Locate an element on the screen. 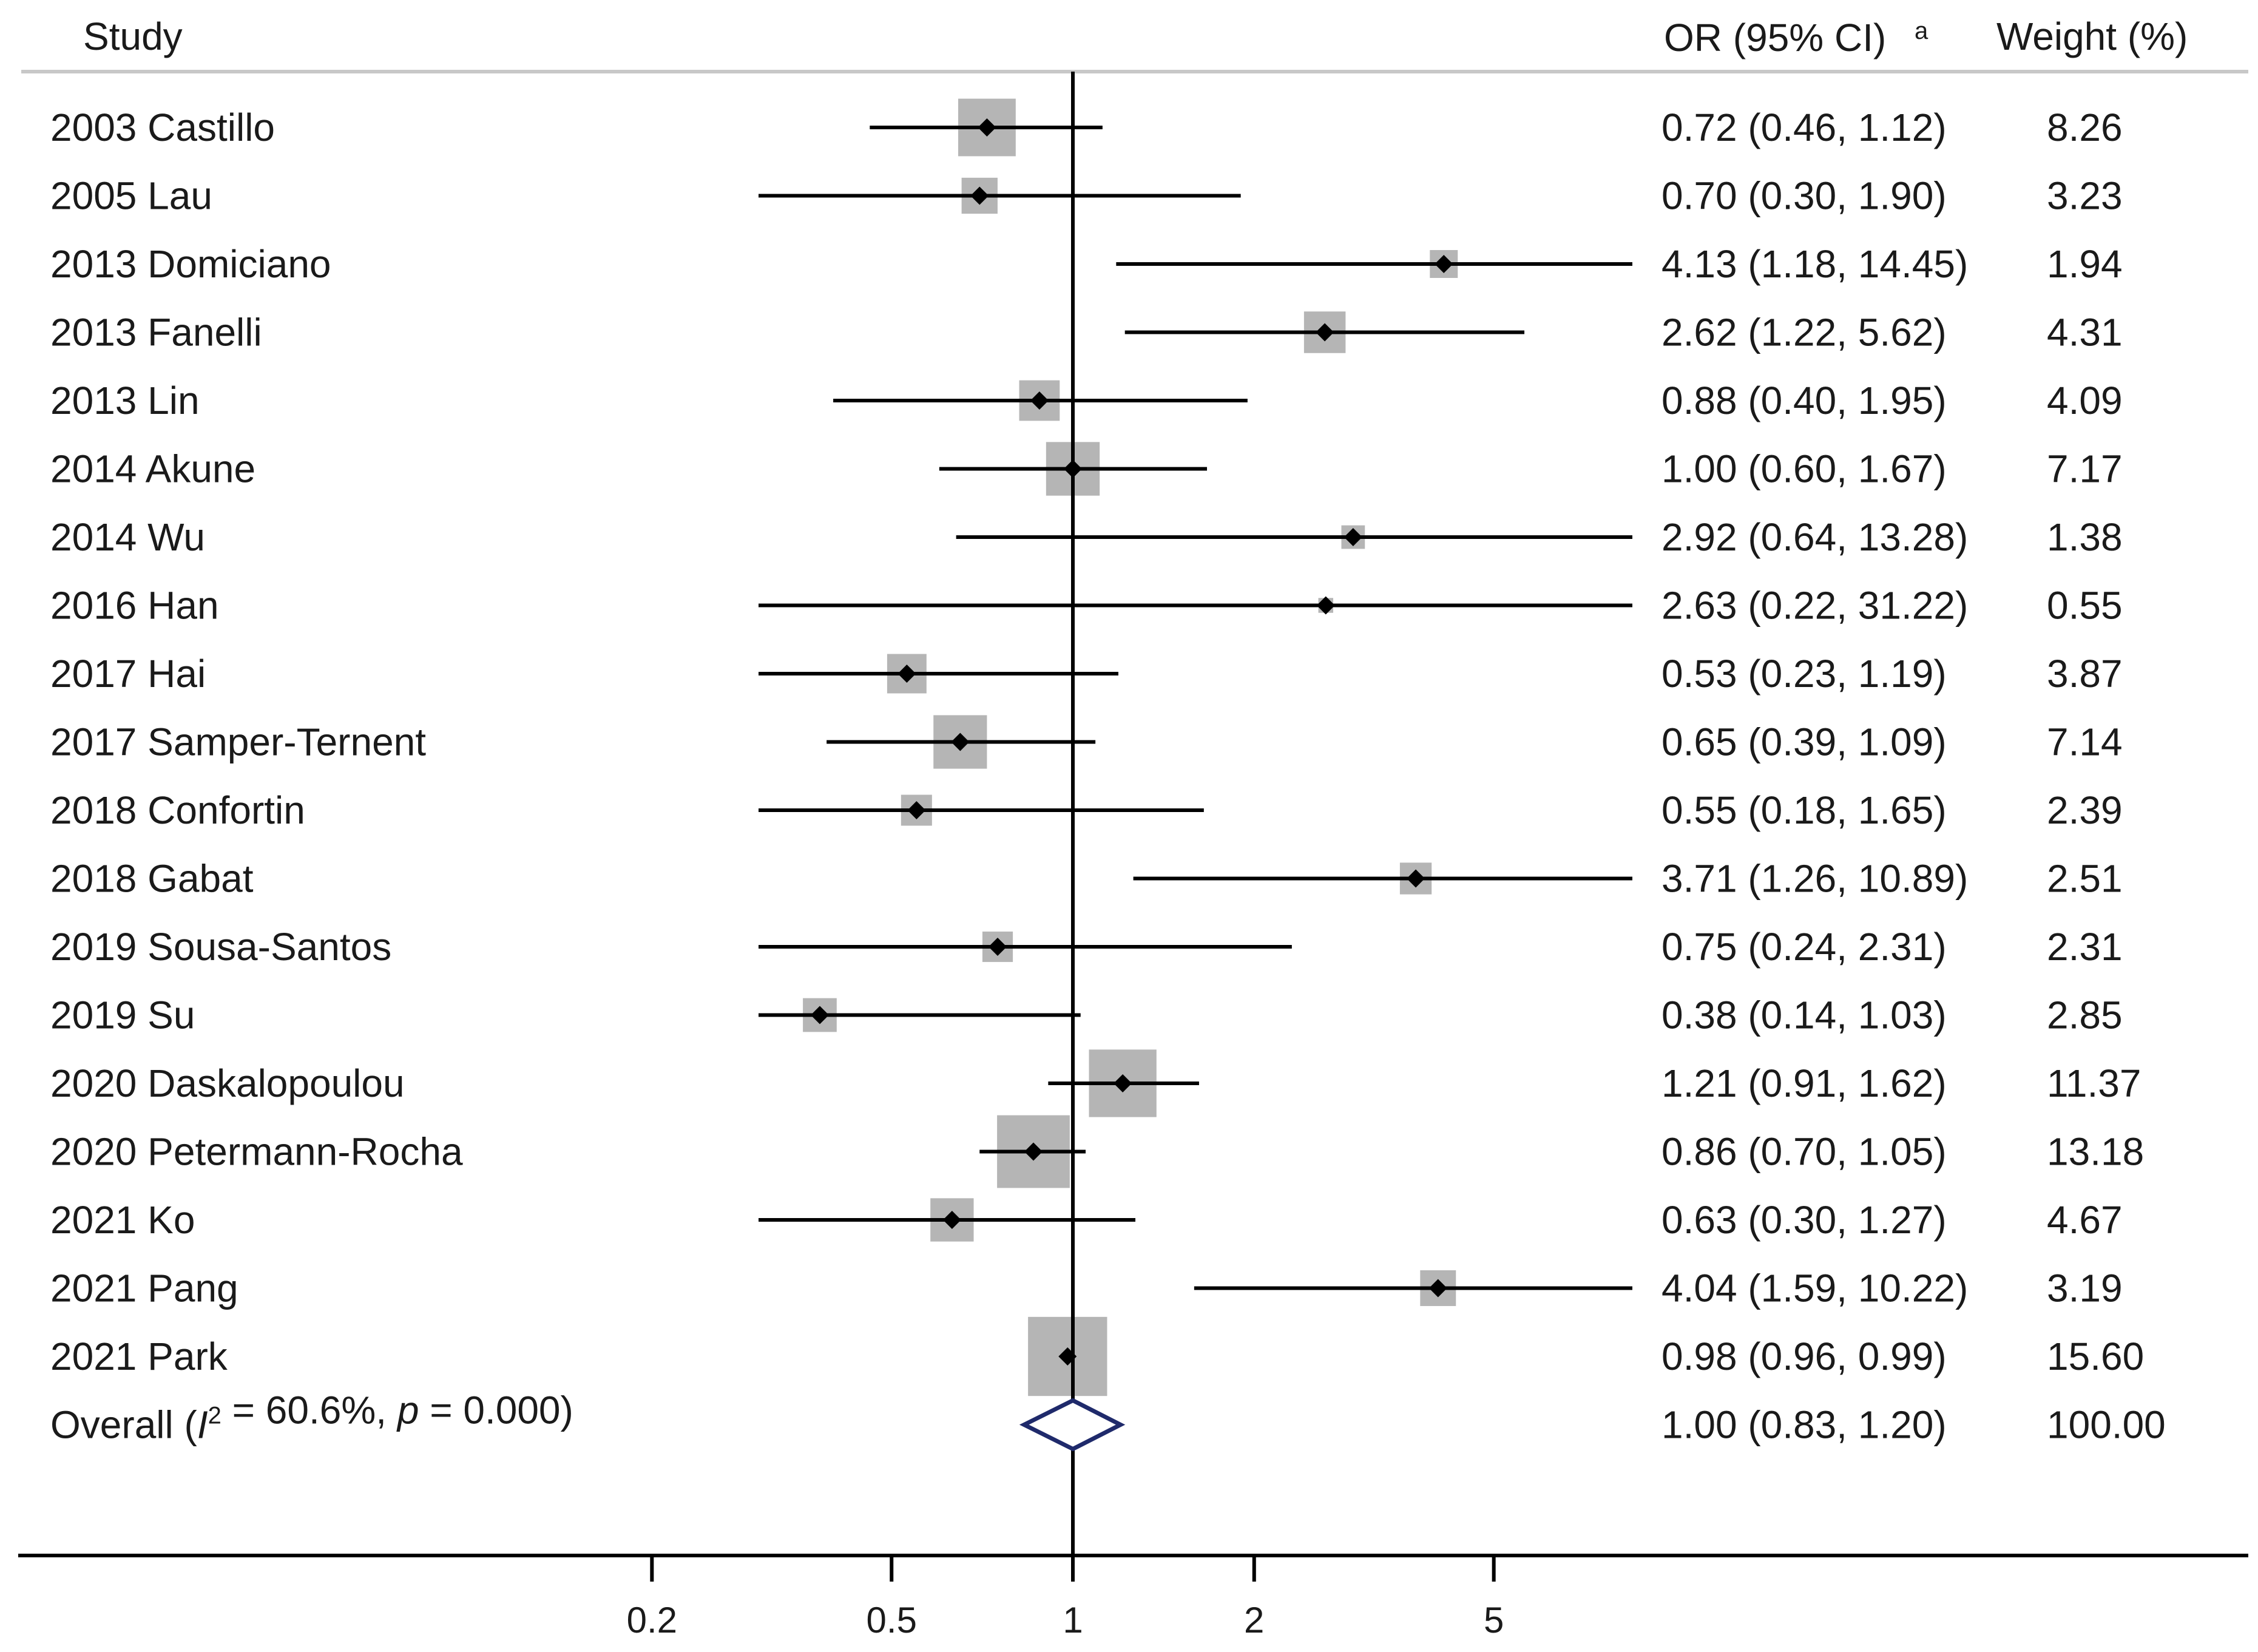 The height and width of the screenshot is (1652, 2258). study-weight: 0.55 is located at coordinates (2085, 606).